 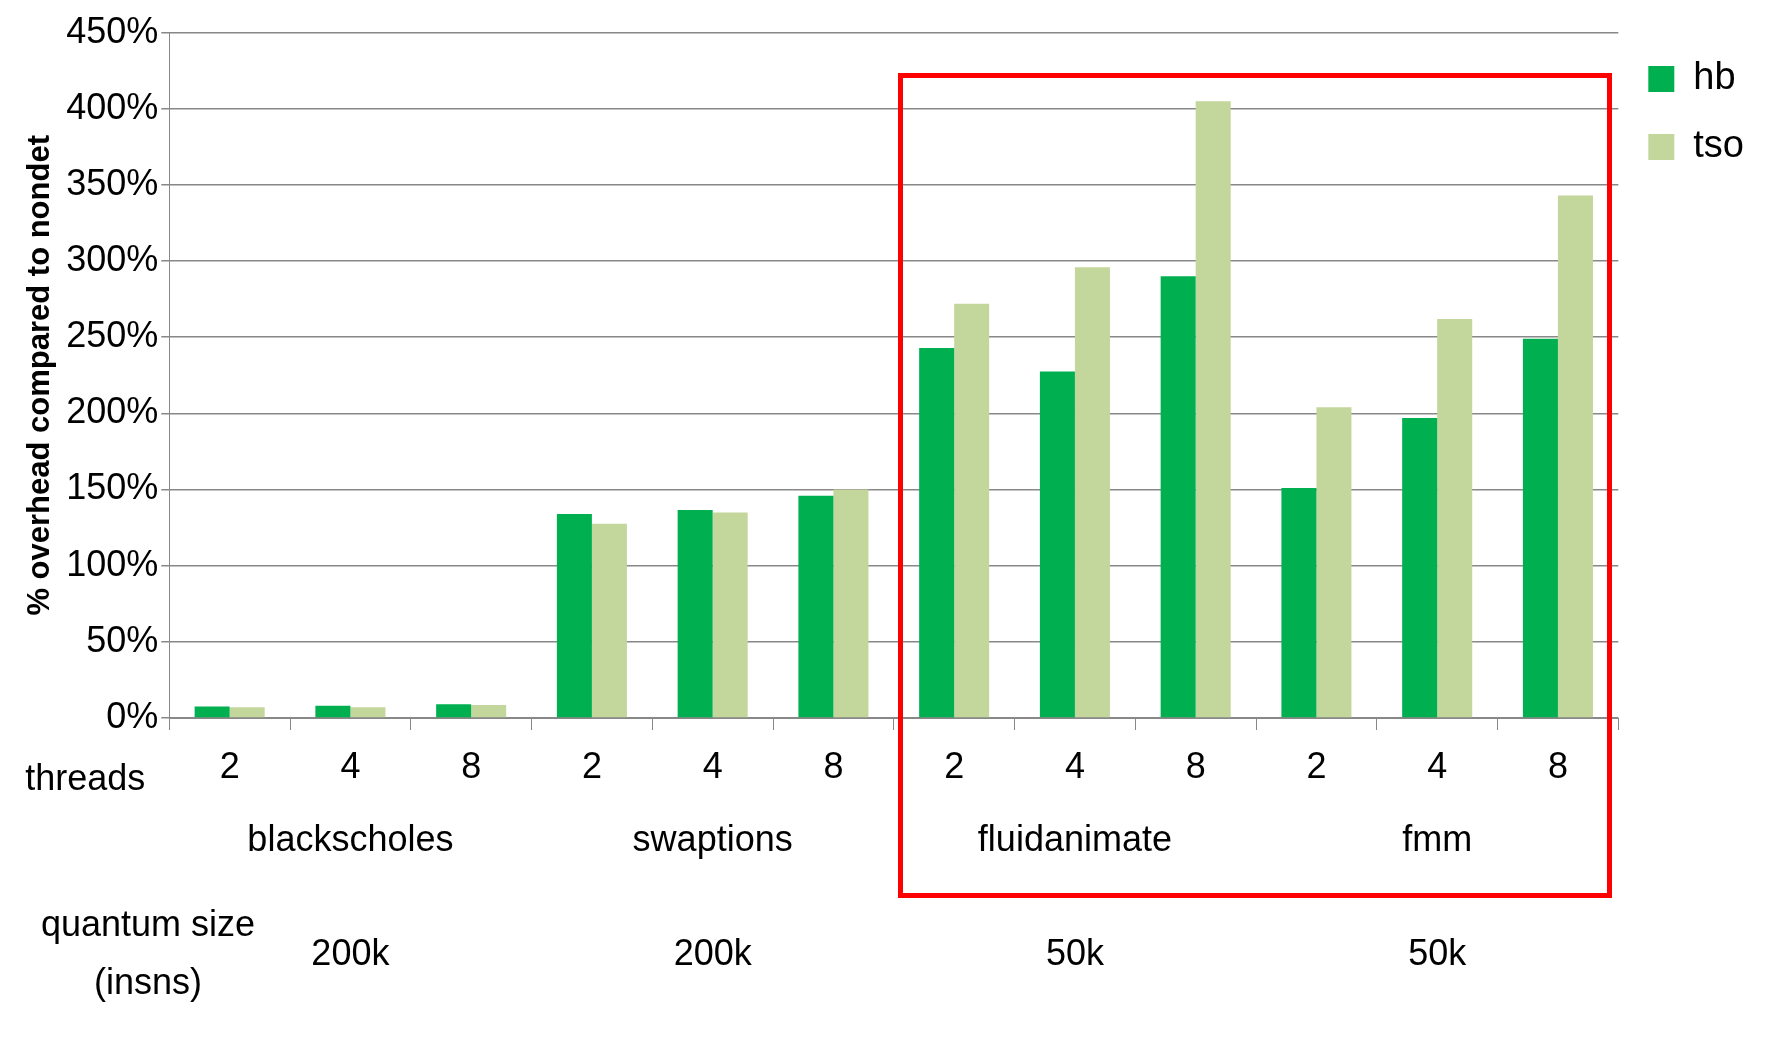 What do you see at coordinates (350, 838) in the screenshot?
I see `text: blackscholes` at bounding box center [350, 838].